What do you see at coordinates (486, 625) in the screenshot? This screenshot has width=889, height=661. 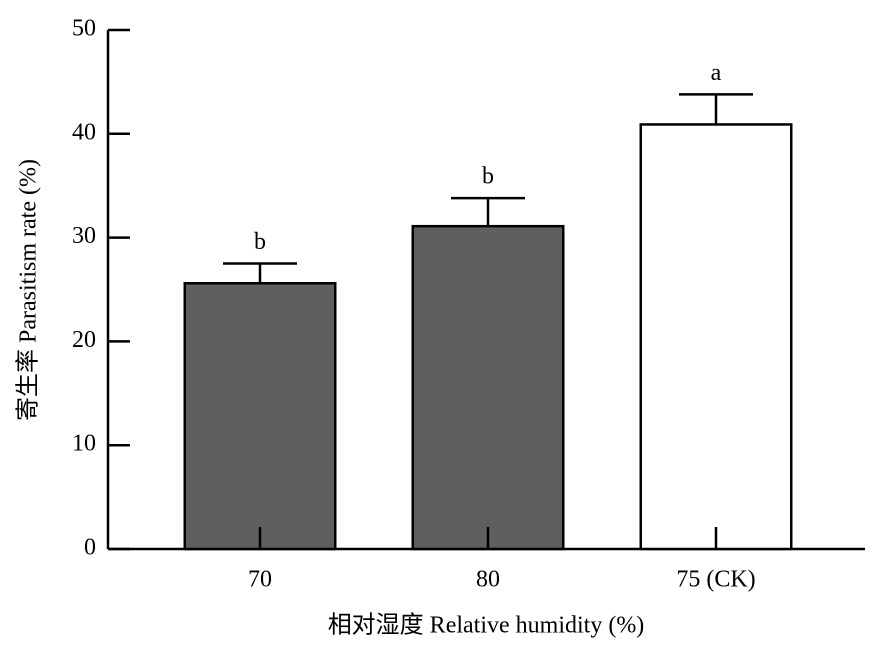 I see `x-axis-label: 相对湿度 Relative humidity (%)` at bounding box center [486, 625].